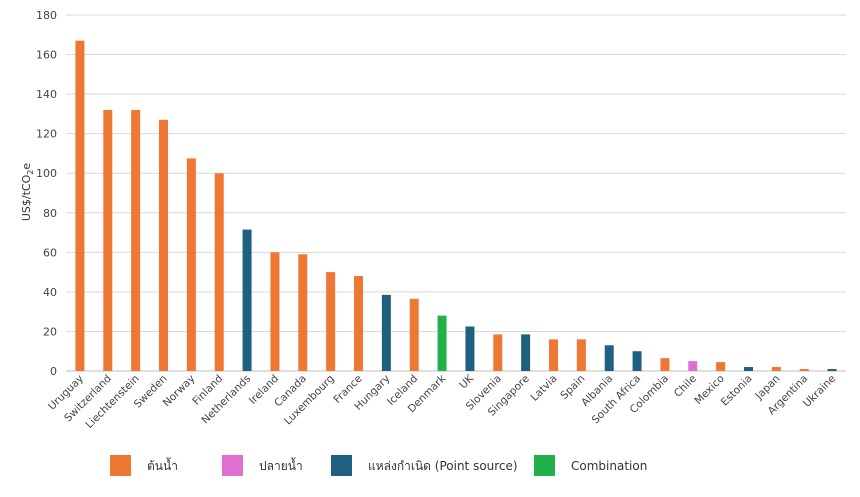 Image resolution: width=860 pixels, height=497 pixels. What do you see at coordinates (50, 213) in the screenshot?
I see `y-tick-label: 80` at bounding box center [50, 213].